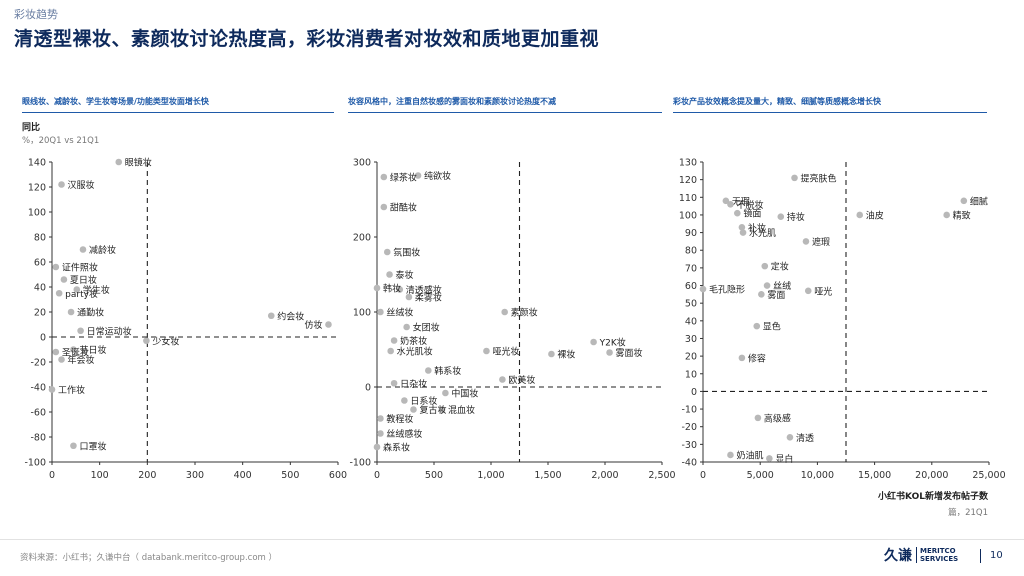 This screenshot has height=576, width=1024. Describe the element at coordinates (83, 280) in the screenshot. I see `chart1-point-label: 夏日妆` at that location.